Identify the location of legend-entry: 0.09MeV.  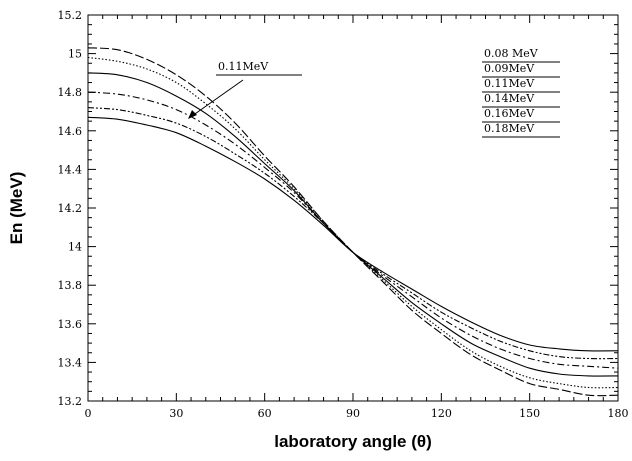
(509, 68).